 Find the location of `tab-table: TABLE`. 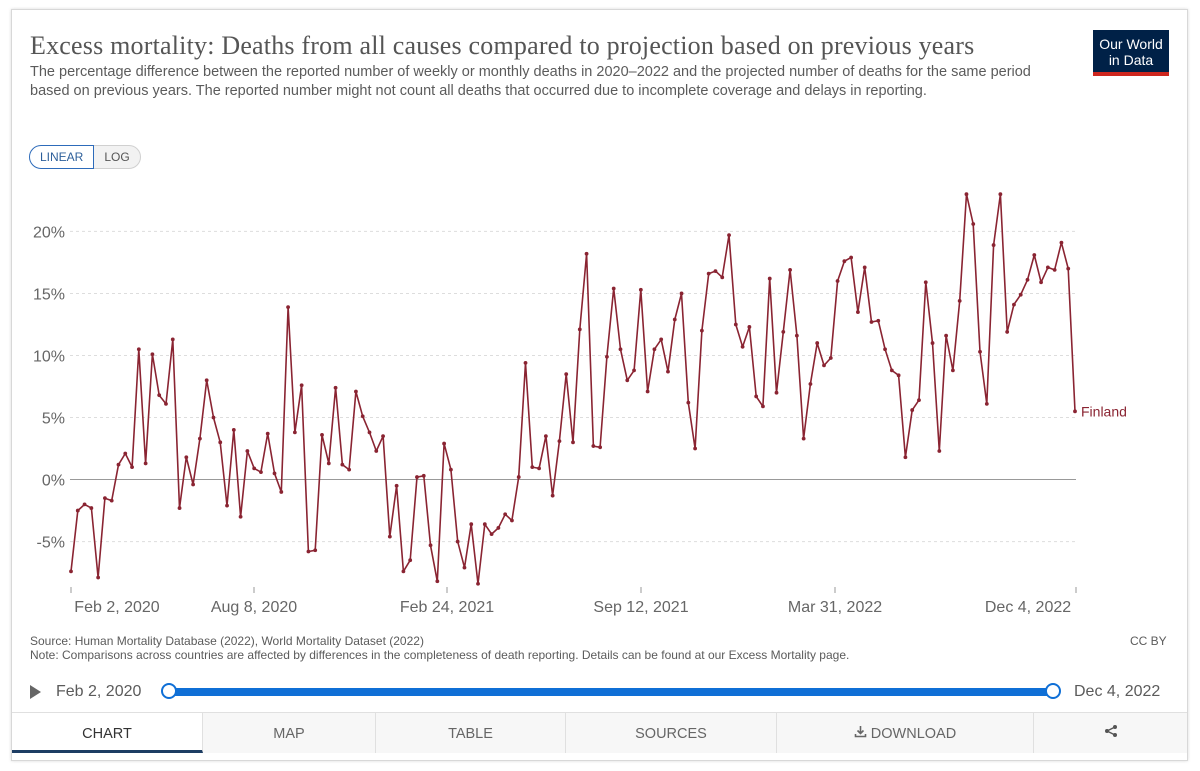

tab-table: TABLE is located at coordinates (471, 733).